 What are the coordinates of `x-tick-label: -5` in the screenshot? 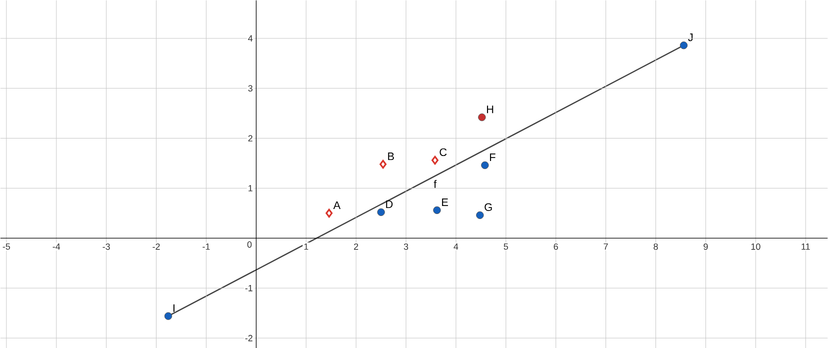 It's located at (6, 246).